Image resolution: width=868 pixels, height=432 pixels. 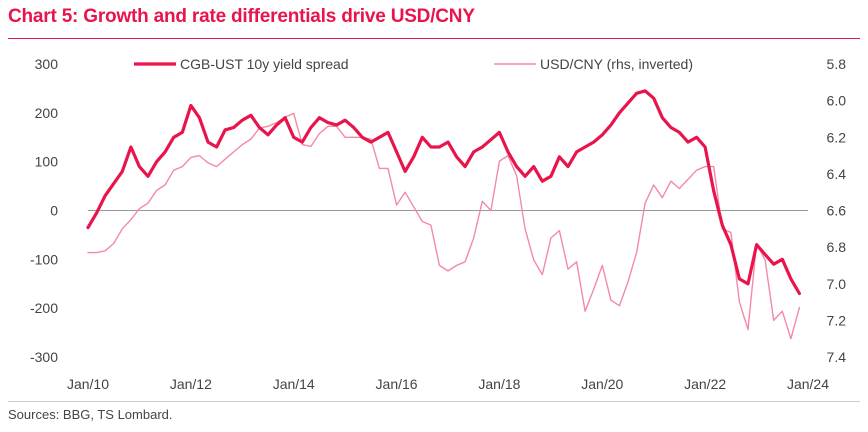 What do you see at coordinates (47, 113) in the screenshot?
I see `y-tick-label-left: 200` at bounding box center [47, 113].